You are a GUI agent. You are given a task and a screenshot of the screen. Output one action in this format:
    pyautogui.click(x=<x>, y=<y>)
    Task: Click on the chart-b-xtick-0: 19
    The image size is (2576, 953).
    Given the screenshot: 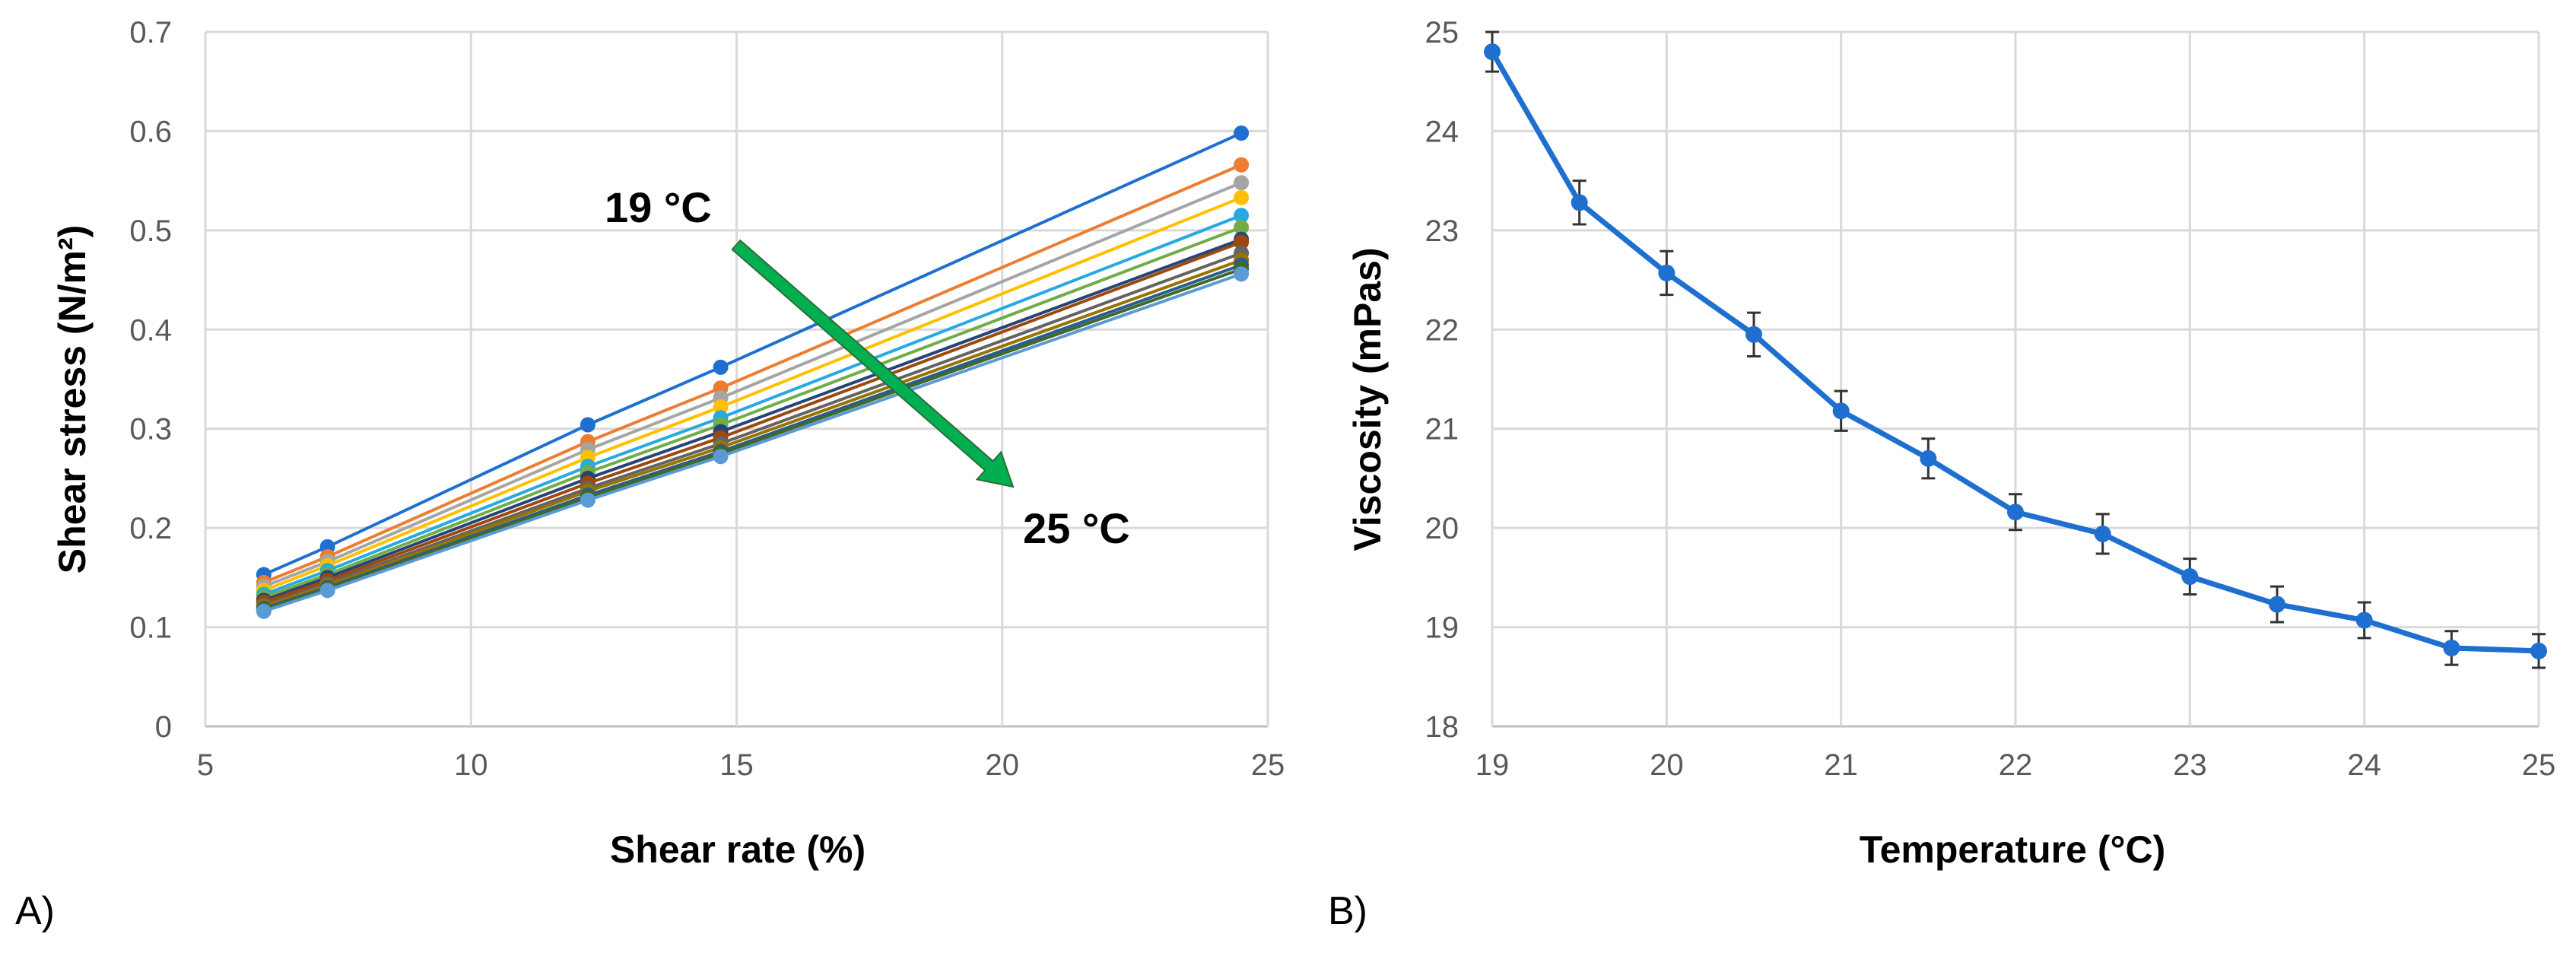 What is the action you would take?
    pyautogui.click(x=1492, y=765)
    